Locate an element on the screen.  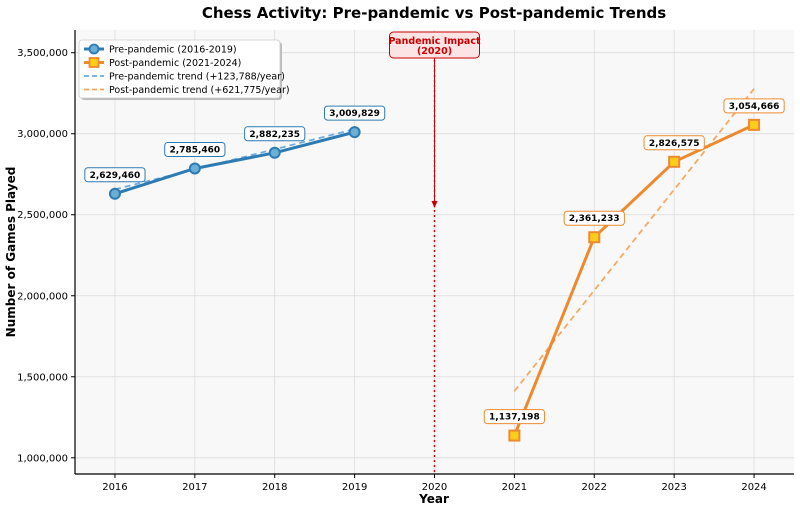
y-tick-label: 1,000,000 is located at coordinates (42, 458).